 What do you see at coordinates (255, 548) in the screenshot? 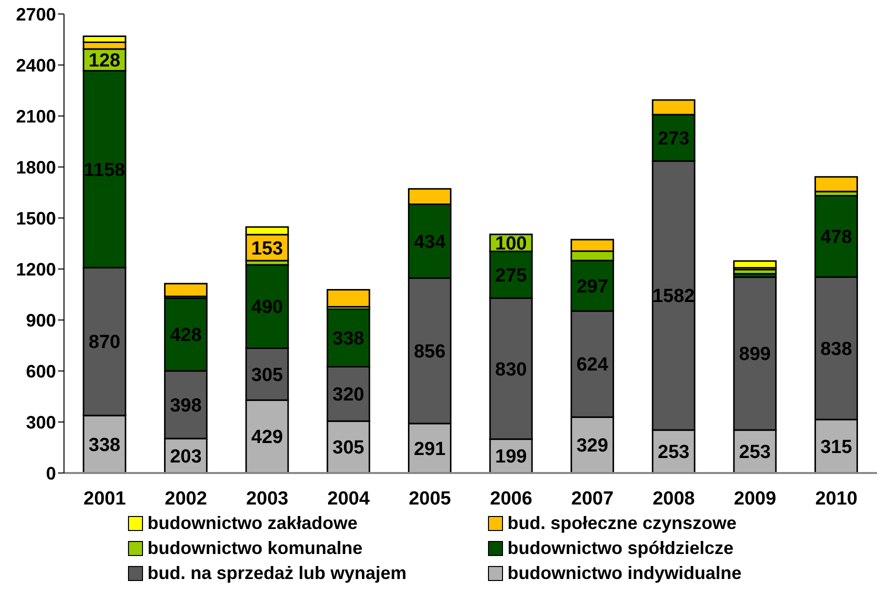
I see `legend-label: budownictwo komunalne` at bounding box center [255, 548].